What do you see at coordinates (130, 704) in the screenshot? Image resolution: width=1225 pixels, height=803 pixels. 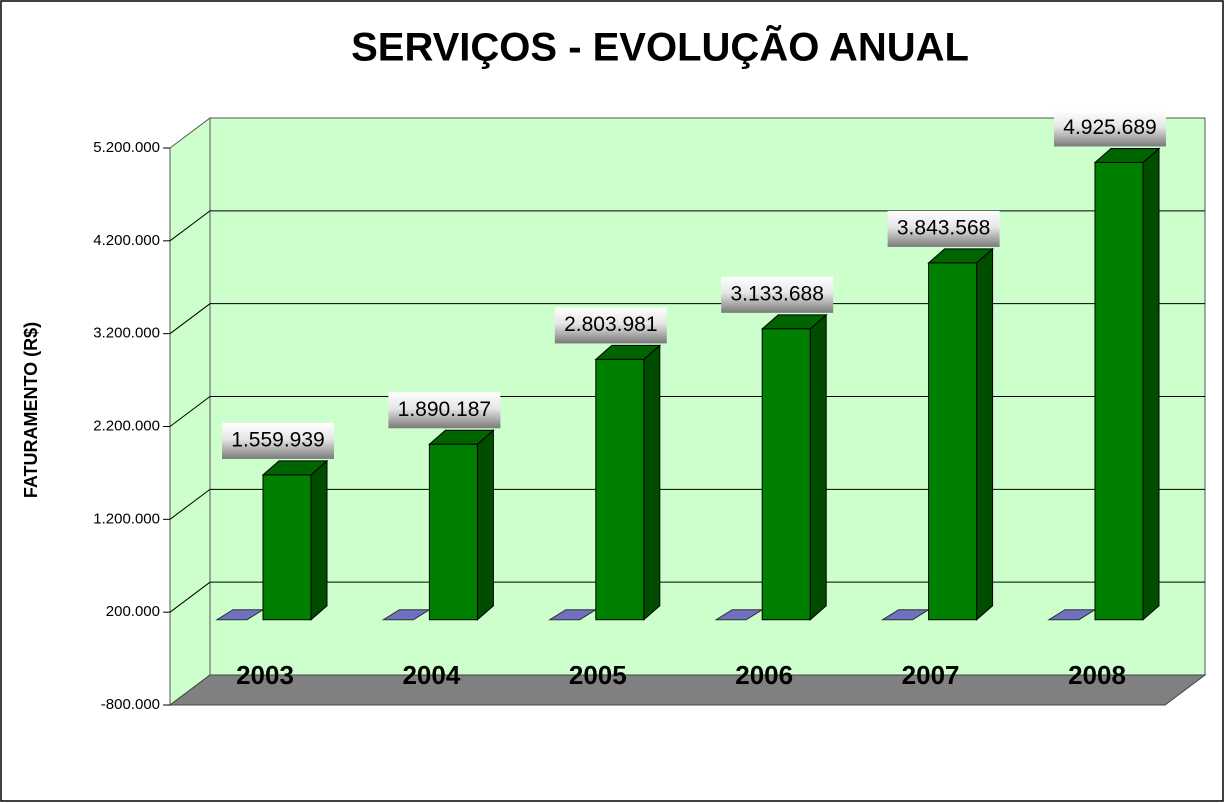 I see `y-tick-label: -800.000` at bounding box center [130, 704].